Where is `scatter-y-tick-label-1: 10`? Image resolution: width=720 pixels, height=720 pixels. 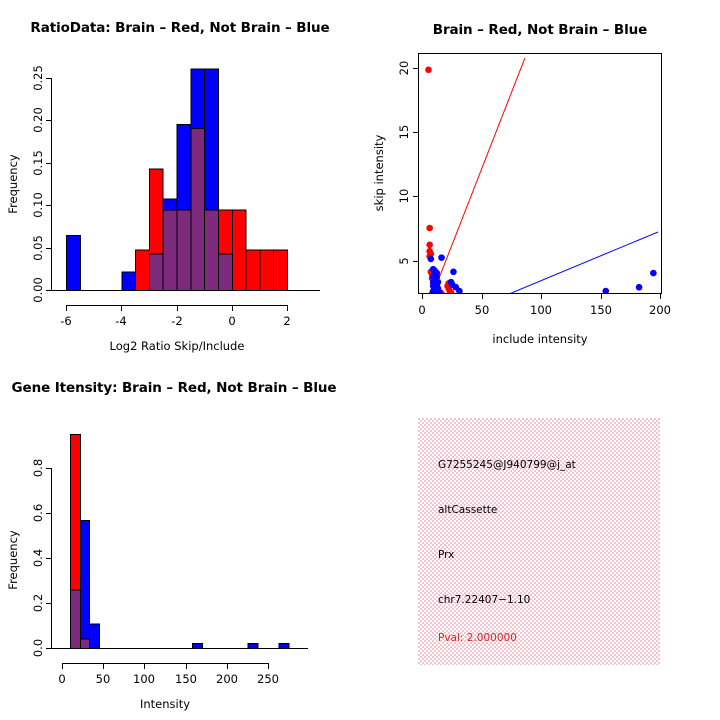 scatter-y-tick-label-1: 10 is located at coordinates (404, 196).